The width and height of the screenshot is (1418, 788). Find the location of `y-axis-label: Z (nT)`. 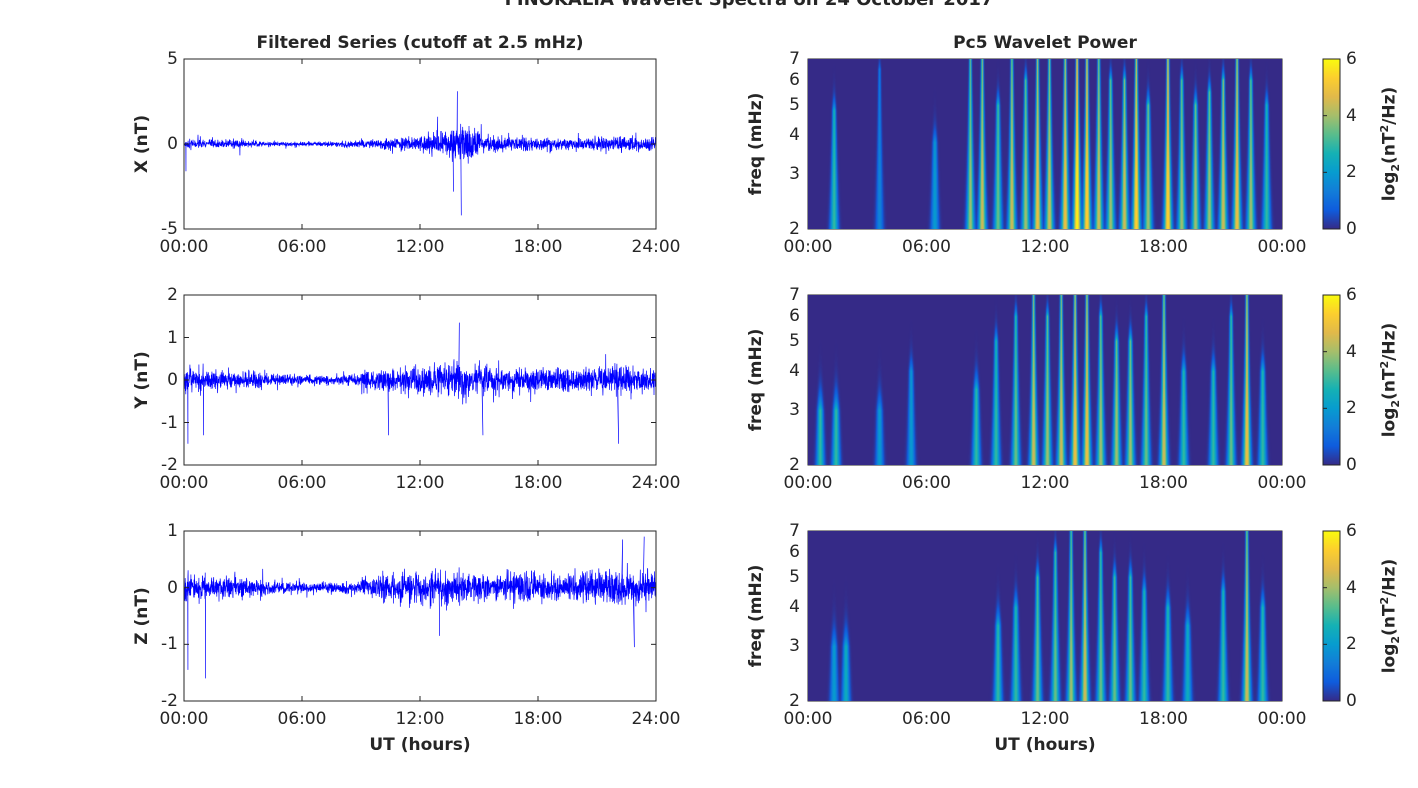

y-axis-label: Z (nT) is located at coordinates (142, 616).